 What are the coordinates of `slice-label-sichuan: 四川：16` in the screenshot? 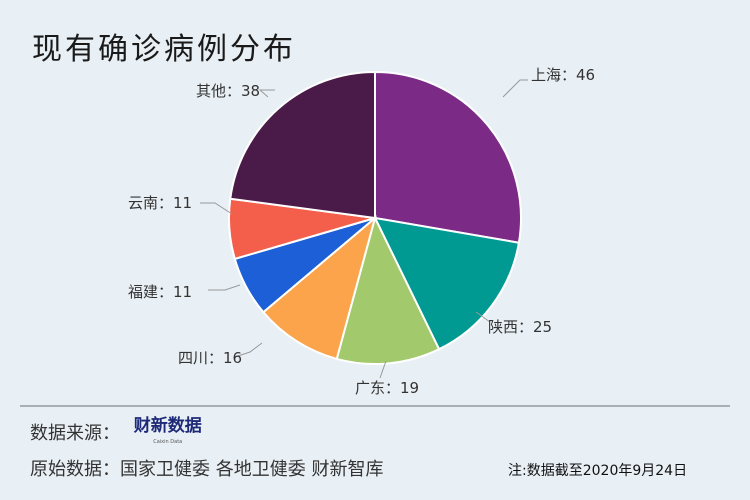 It's located at (210, 358).